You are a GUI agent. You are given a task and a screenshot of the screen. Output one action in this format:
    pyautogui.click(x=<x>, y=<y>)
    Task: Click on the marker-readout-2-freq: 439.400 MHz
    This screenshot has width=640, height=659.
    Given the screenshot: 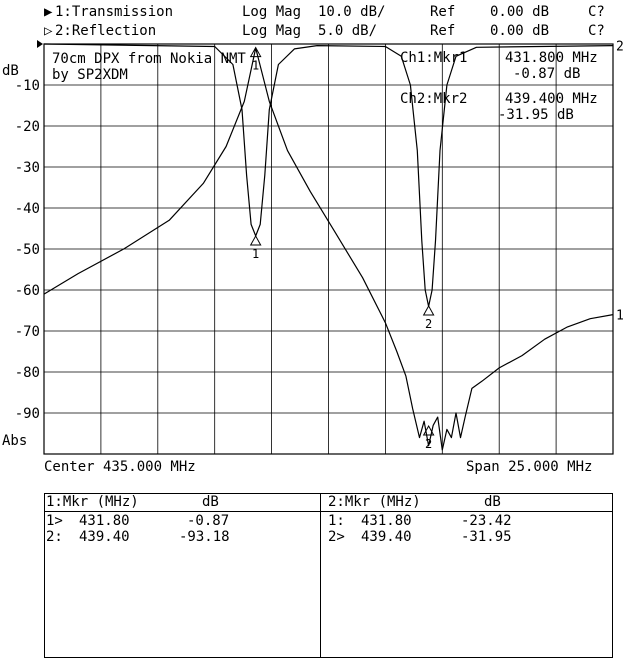 What is the action you would take?
    pyautogui.click(x=551, y=99)
    